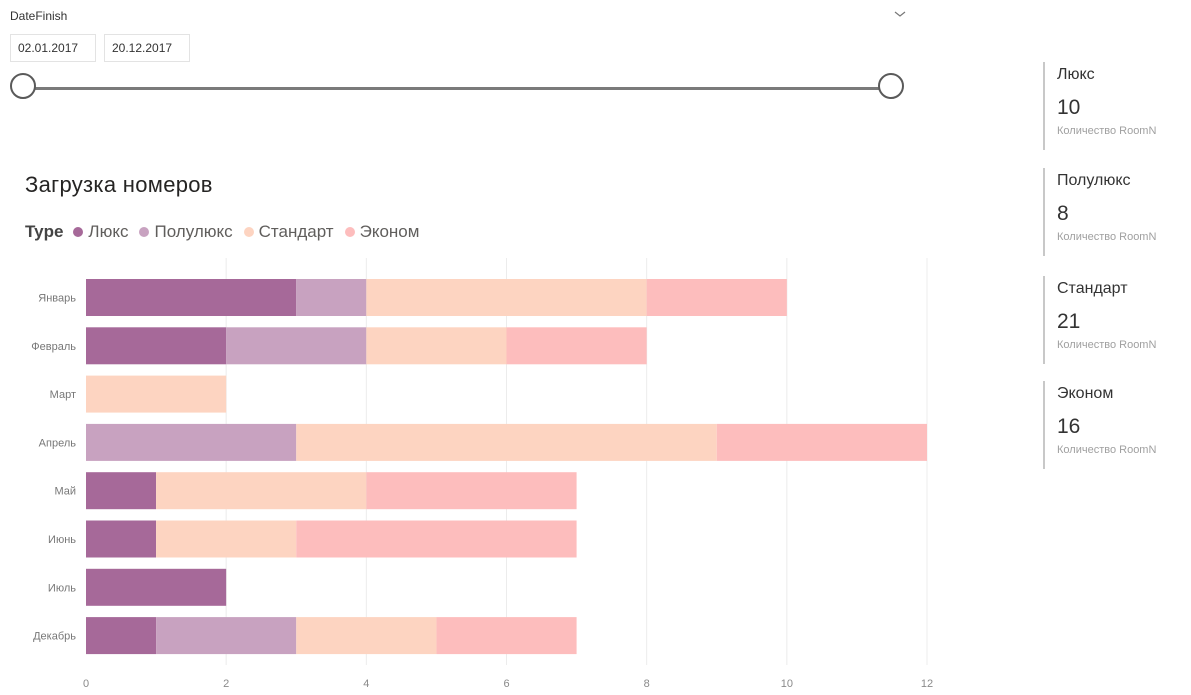 This screenshot has width=1191, height=695. Describe the element at coordinates (39, 16) in the screenshot. I see `slicer-title: DateFinish` at that location.